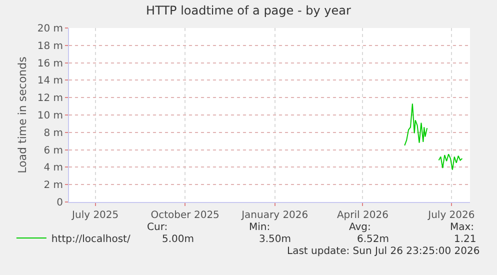  Describe the element at coordinates (360, 227) in the screenshot. I see `text: Avg:` at that location.